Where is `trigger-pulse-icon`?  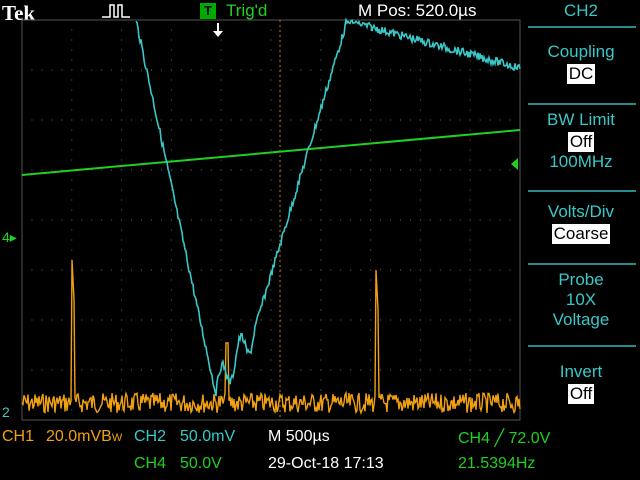
trigger-pulse-icon is located at coordinates (116, 11).